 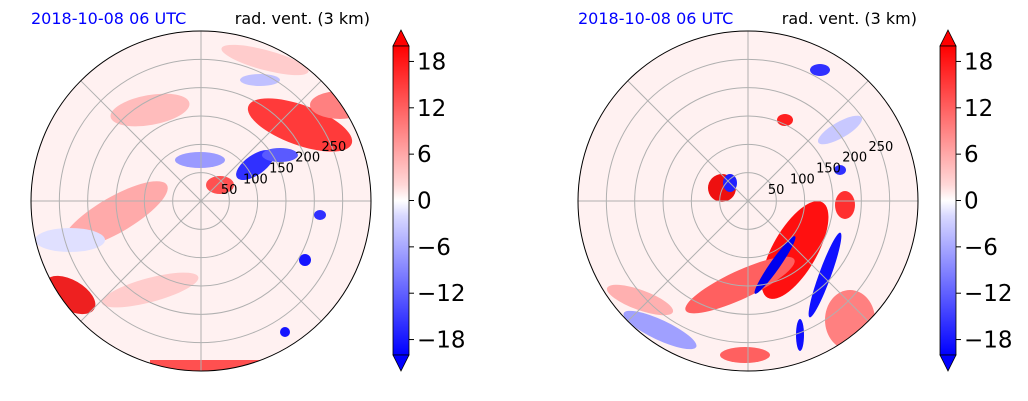 I want to click on panel-right-variable-title: rad. vent. (3 km), so click(x=849, y=18).